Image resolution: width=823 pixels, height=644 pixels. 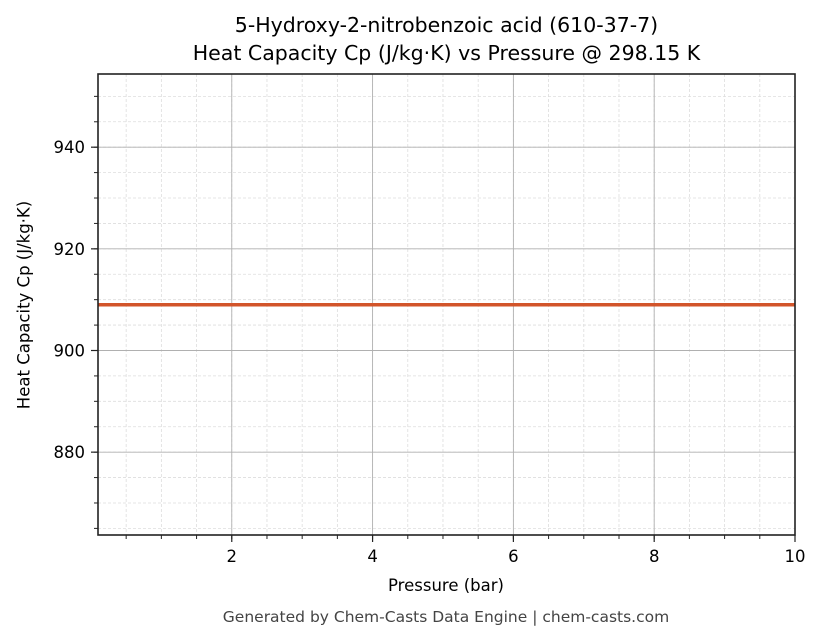 What do you see at coordinates (232, 556) in the screenshot?
I see `x-tick-label: 2` at bounding box center [232, 556].